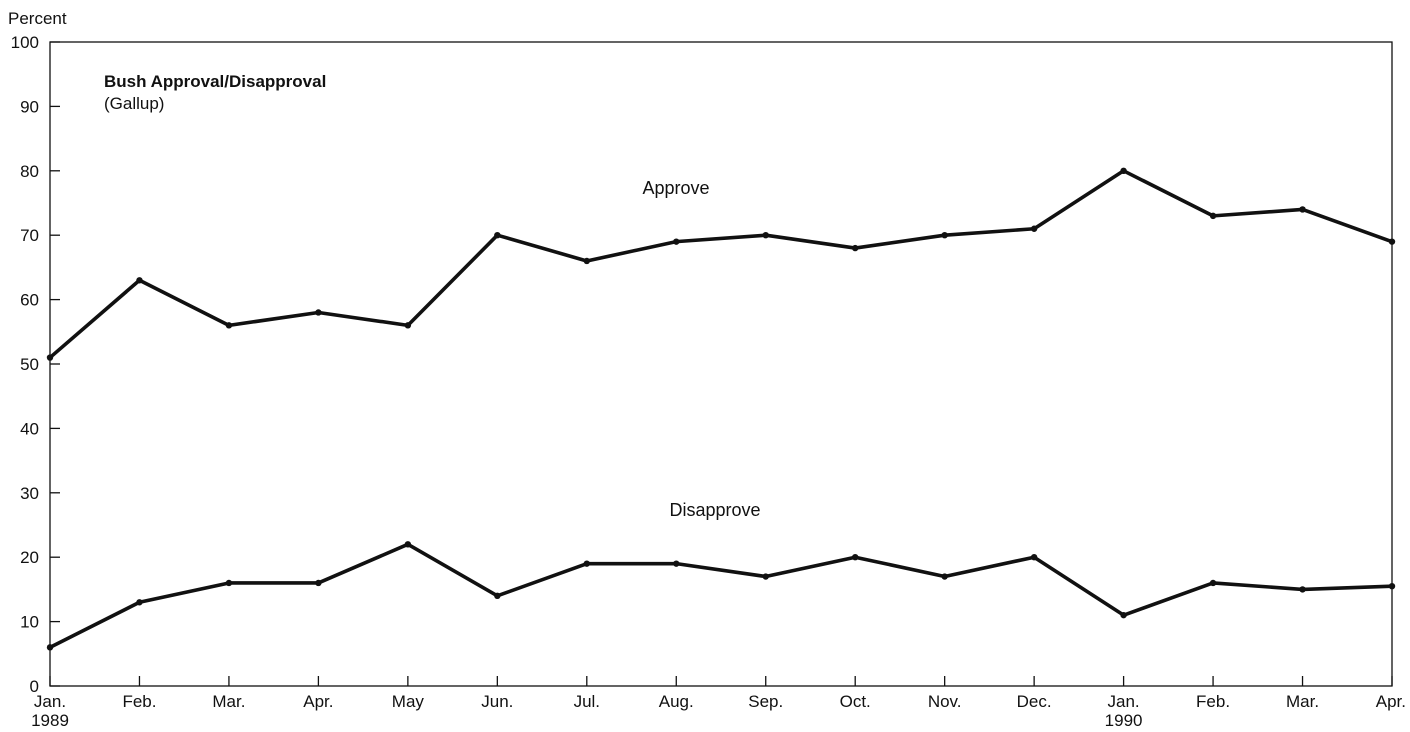  What do you see at coordinates (37, 18) in the screenshot?
I see `y-axis-title: Percent` at bounding box center [37, 18].